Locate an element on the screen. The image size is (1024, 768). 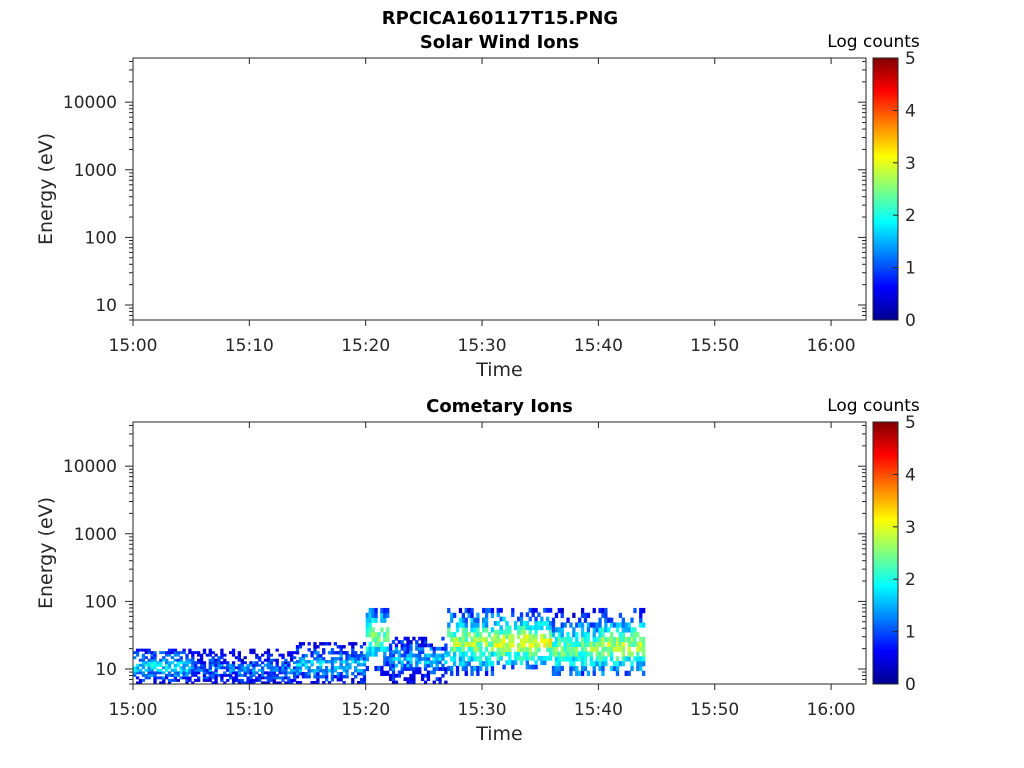
panel-title: Solar Wind Ions is located at coordinates (499, 42).